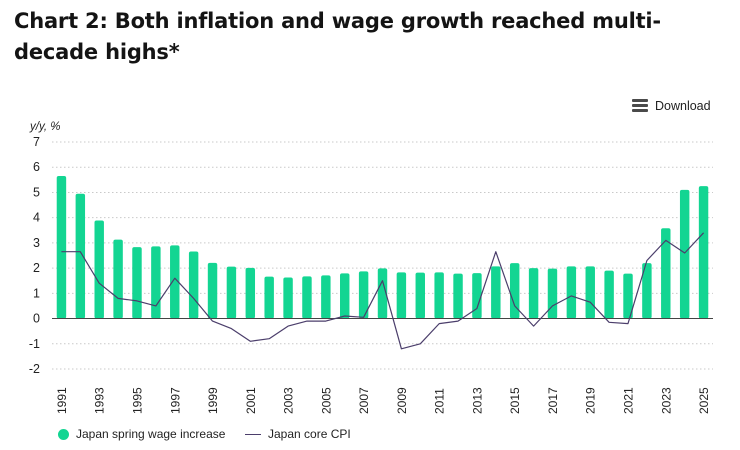 Image resolution: width=740 pixels, height=450 pixels. I want to click on y-tick-label: 6, so click(36, 167).